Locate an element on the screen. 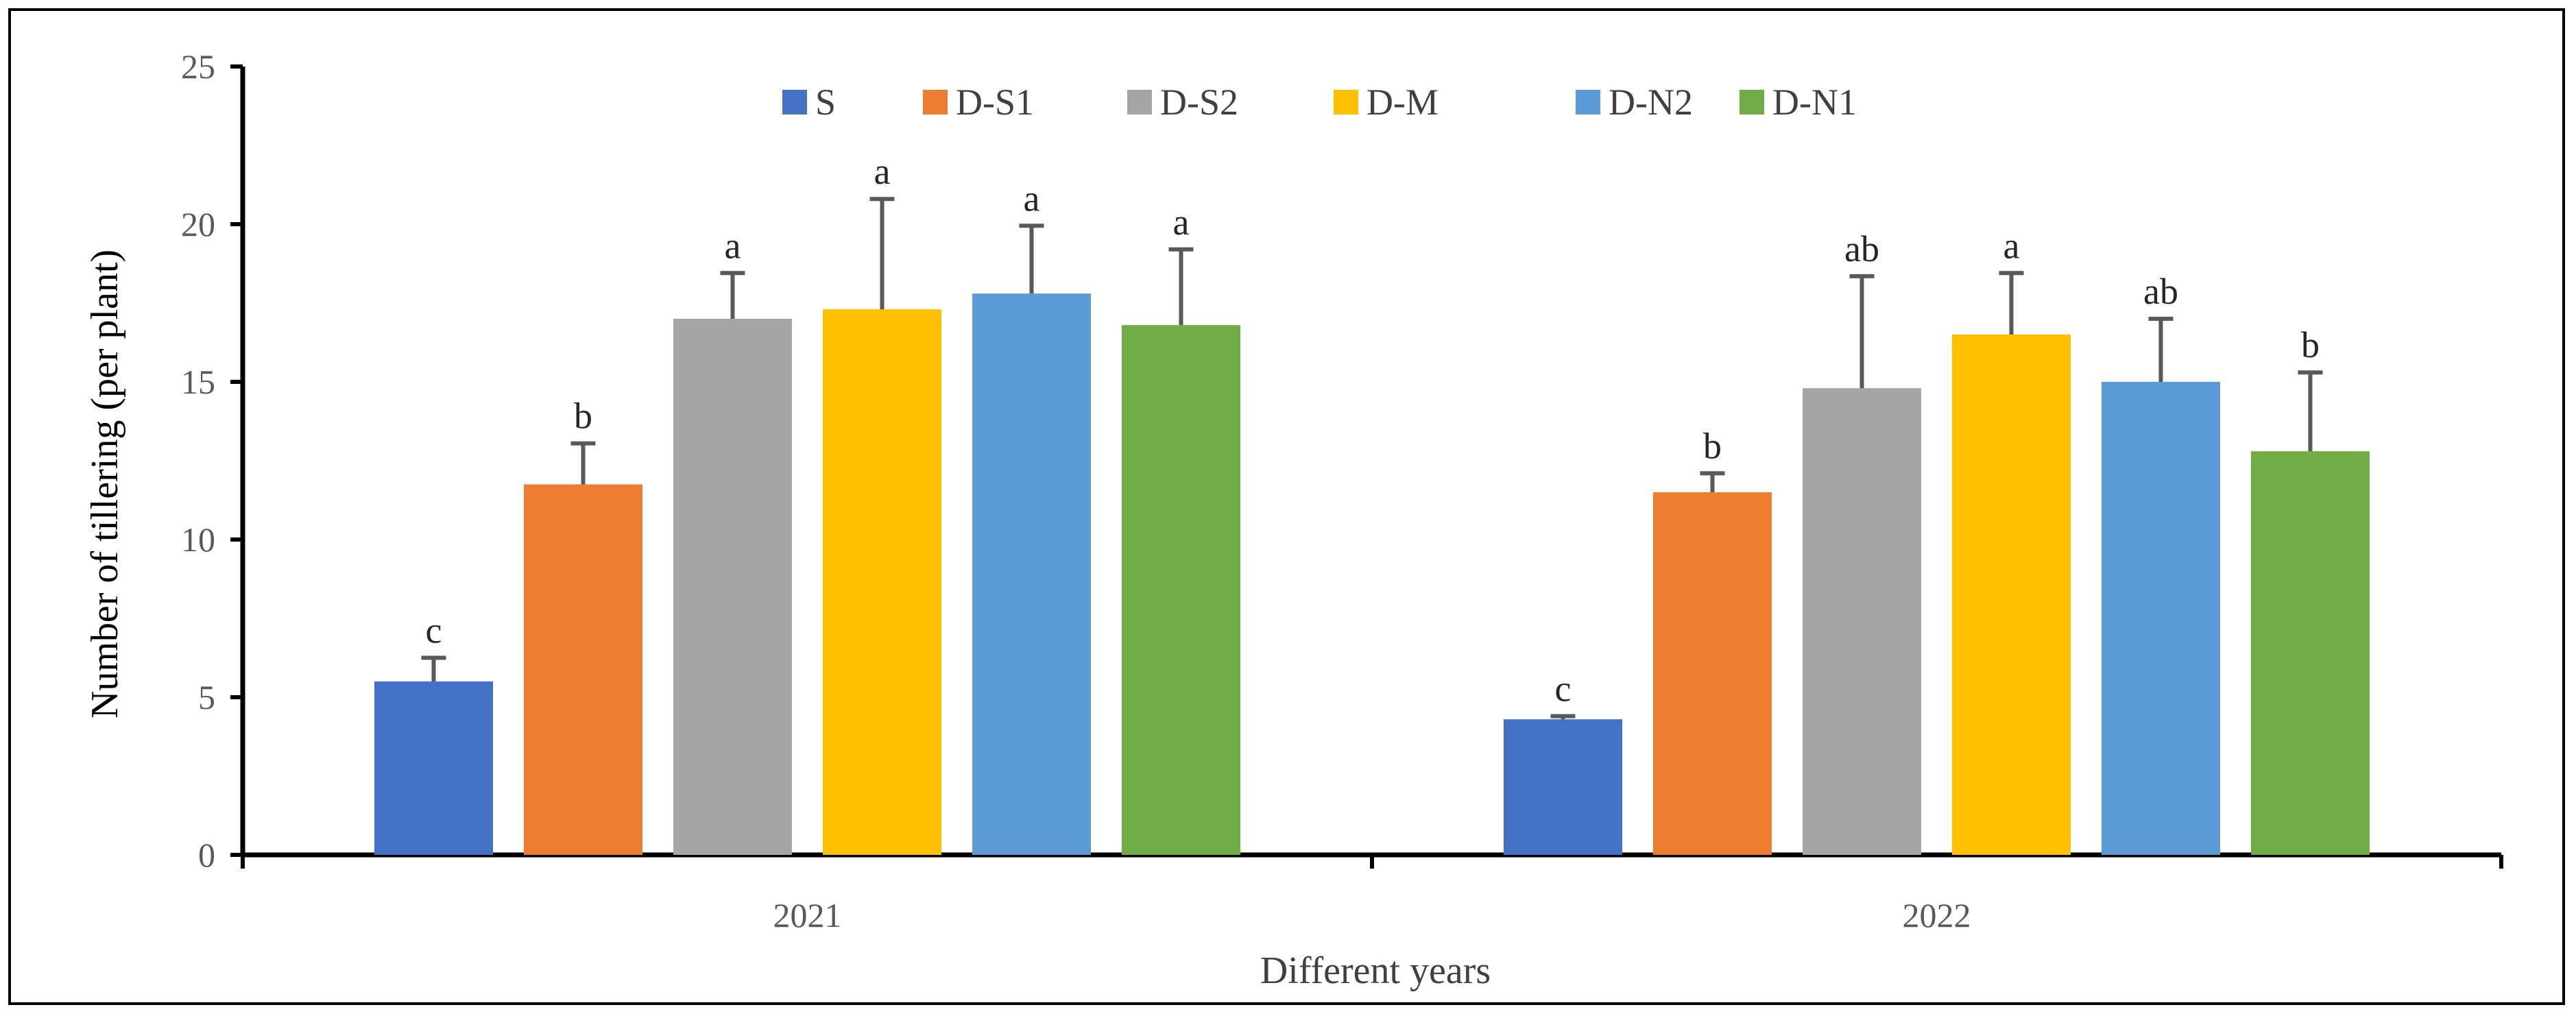 This screenshot has height=1016, width=2576. legend-label: D-N2 is located at coordinates (1651, 102).